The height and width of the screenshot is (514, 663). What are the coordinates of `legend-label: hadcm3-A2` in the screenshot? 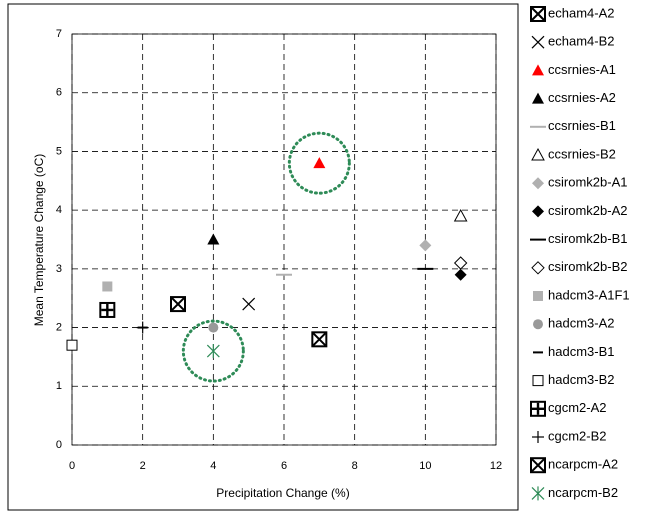 It's located at (581, 323).